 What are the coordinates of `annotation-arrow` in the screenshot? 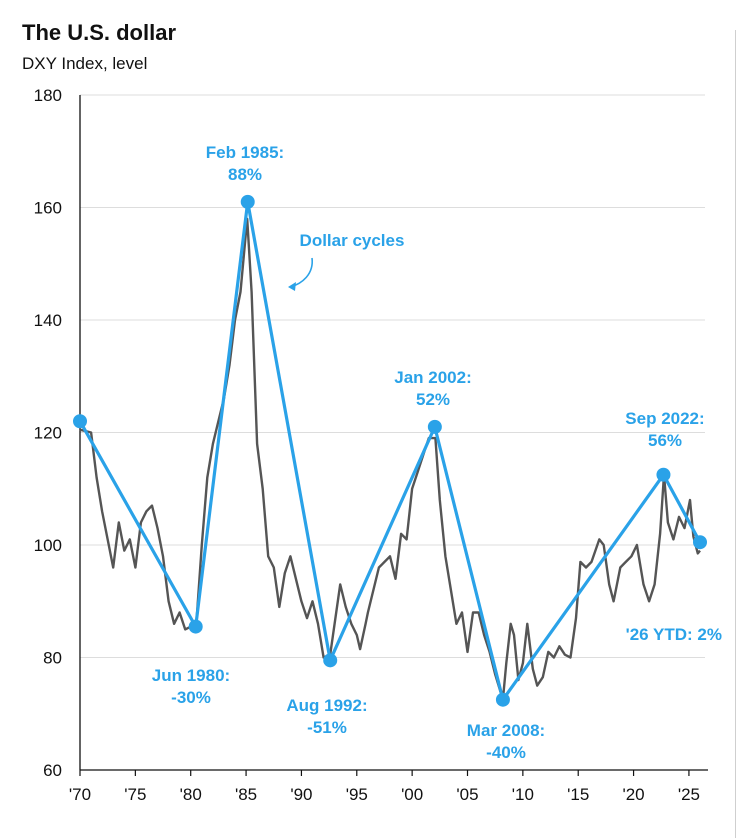 It's located at (301, 272).